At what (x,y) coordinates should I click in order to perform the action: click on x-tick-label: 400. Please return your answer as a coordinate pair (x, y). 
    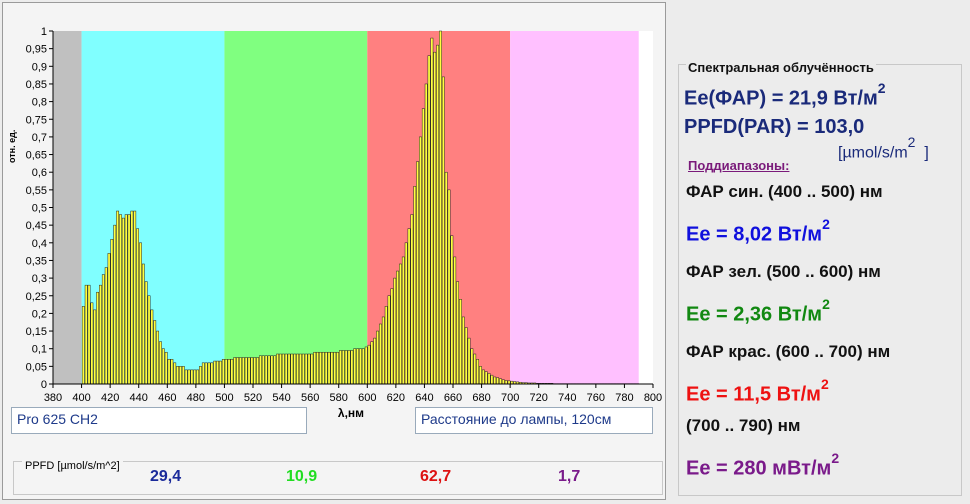
    Looking at the image, I should click on (81, 398).